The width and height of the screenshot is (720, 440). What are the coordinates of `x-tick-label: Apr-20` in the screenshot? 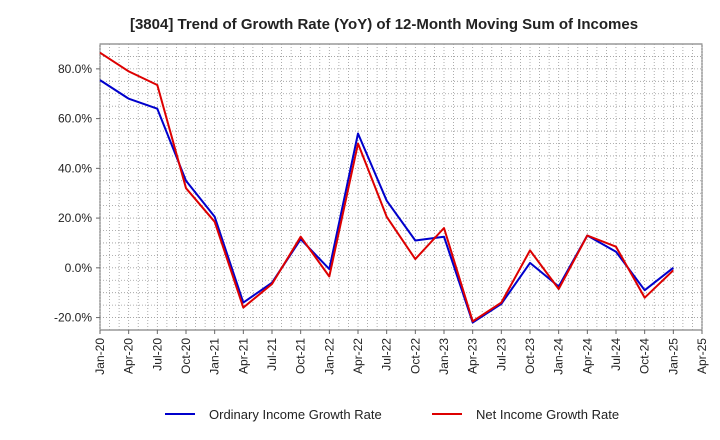 It's located at (129, 356).